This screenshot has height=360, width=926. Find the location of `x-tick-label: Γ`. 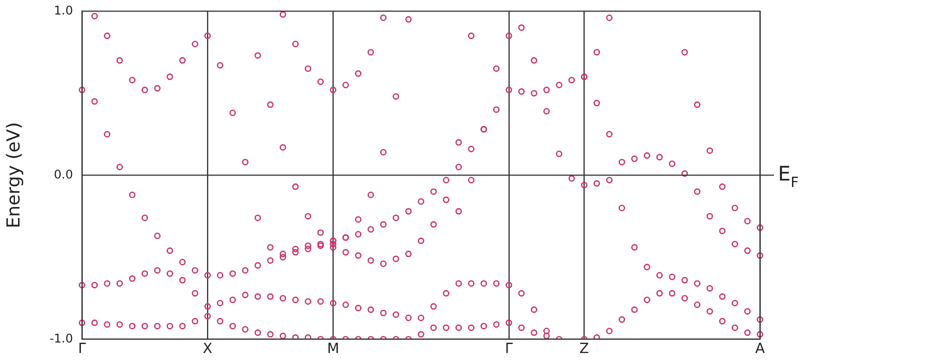

x-tick-label: Γ is located at coordinates (82, 349).